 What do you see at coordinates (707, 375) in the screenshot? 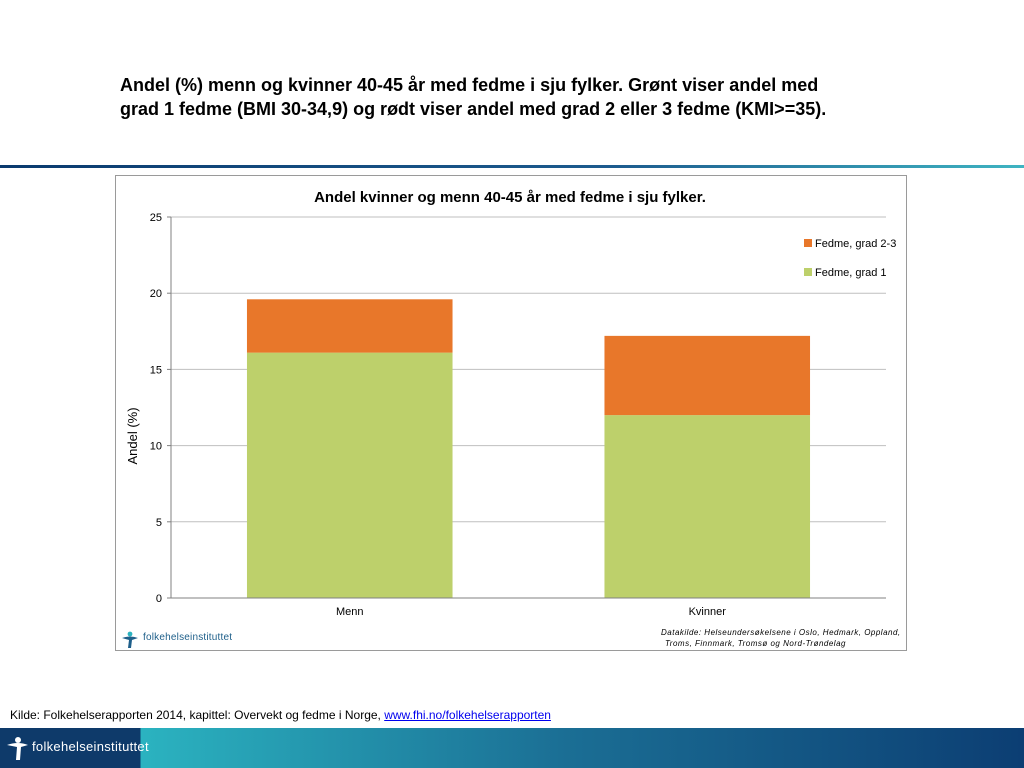
I see `bar-fedme-grad-2-3-kvinner` at bounding box center [707, 375].